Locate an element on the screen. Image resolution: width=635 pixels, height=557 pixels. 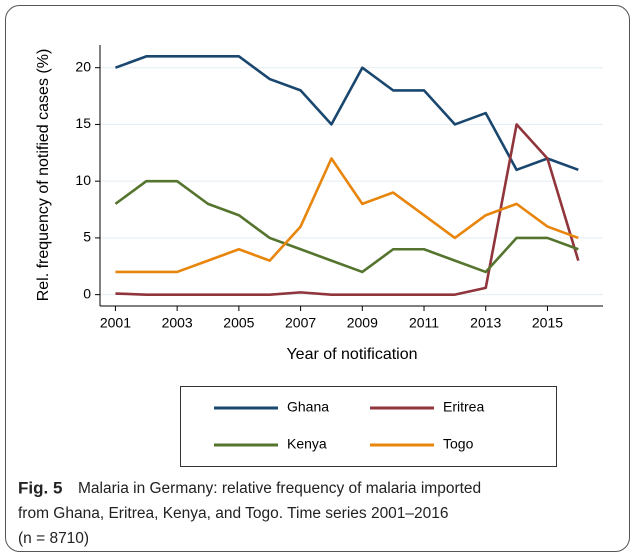
y-tick-label: 15 is located at coordinates (83, 123).